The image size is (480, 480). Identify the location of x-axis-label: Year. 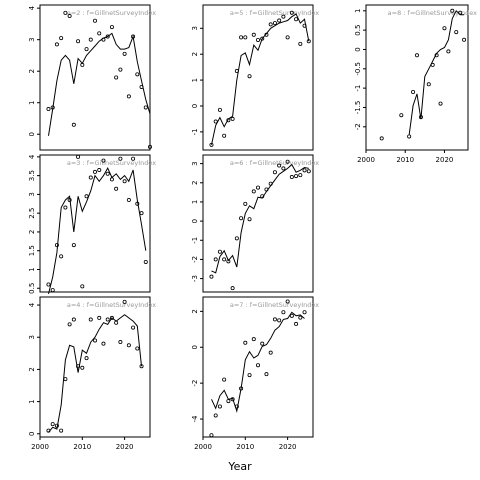
(239, 466).